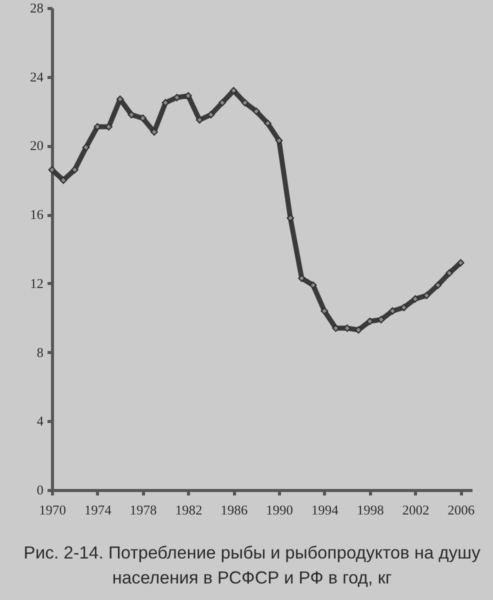 The width and height of the screenshot is (493, 600). Describe the element at coordinates (280, 510) in the screenshot. I see `x-tick-label: 1990` at that location.